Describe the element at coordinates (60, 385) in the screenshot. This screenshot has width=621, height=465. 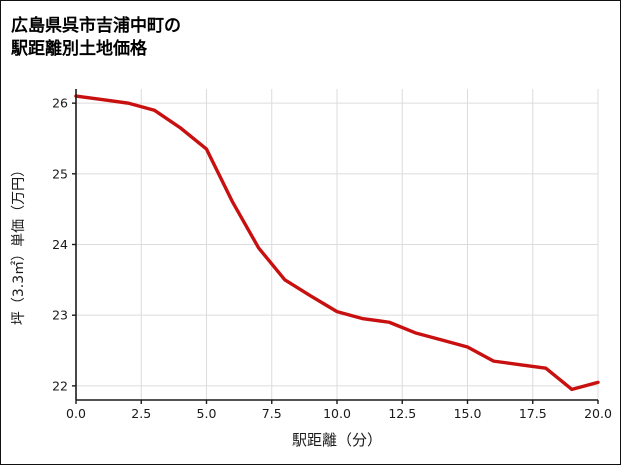
I see `y-tick-label: 22` at that location.